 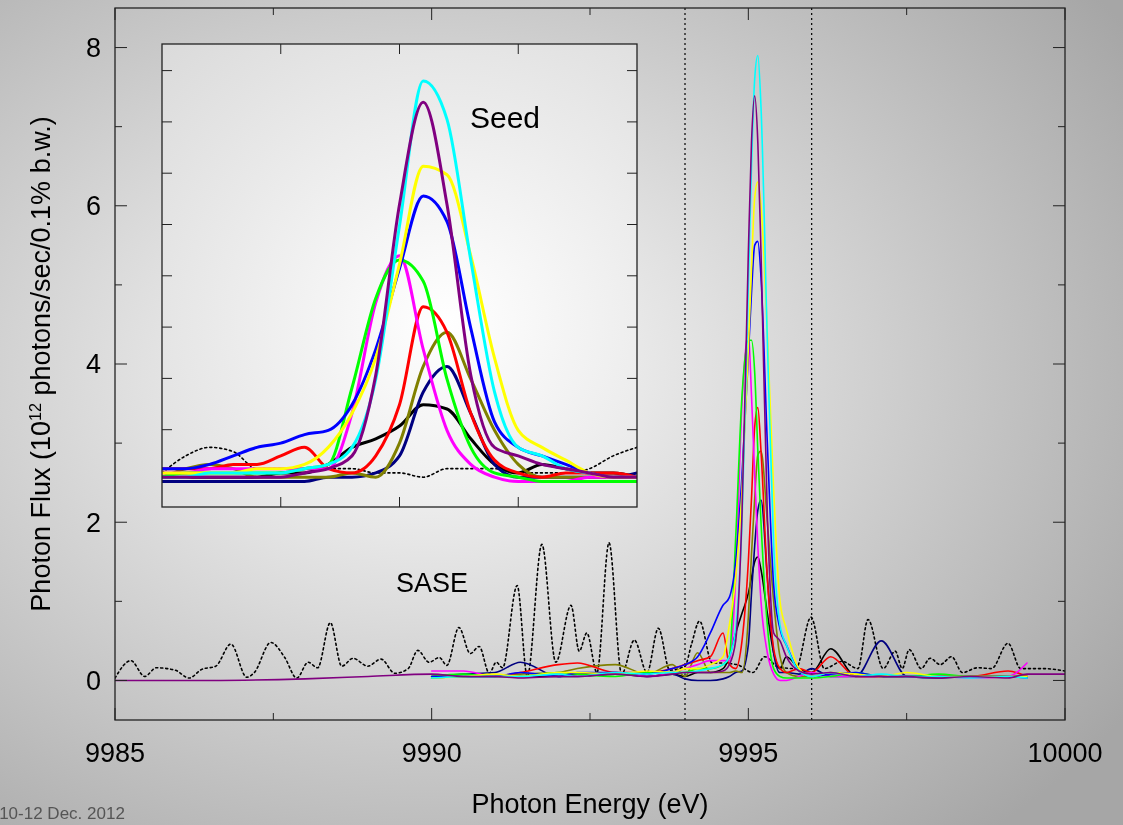 What do you see at coordinates (431, 753) in the screenshot?
I see `x-tick-label: 9990` at bounding box center [431, 753].